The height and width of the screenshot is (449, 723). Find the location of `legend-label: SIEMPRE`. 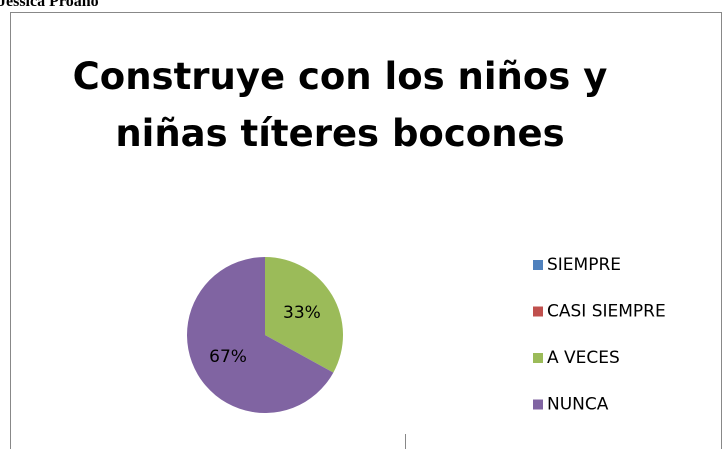

legend-label: SIEMPRE is located at coordinates (584, 265).